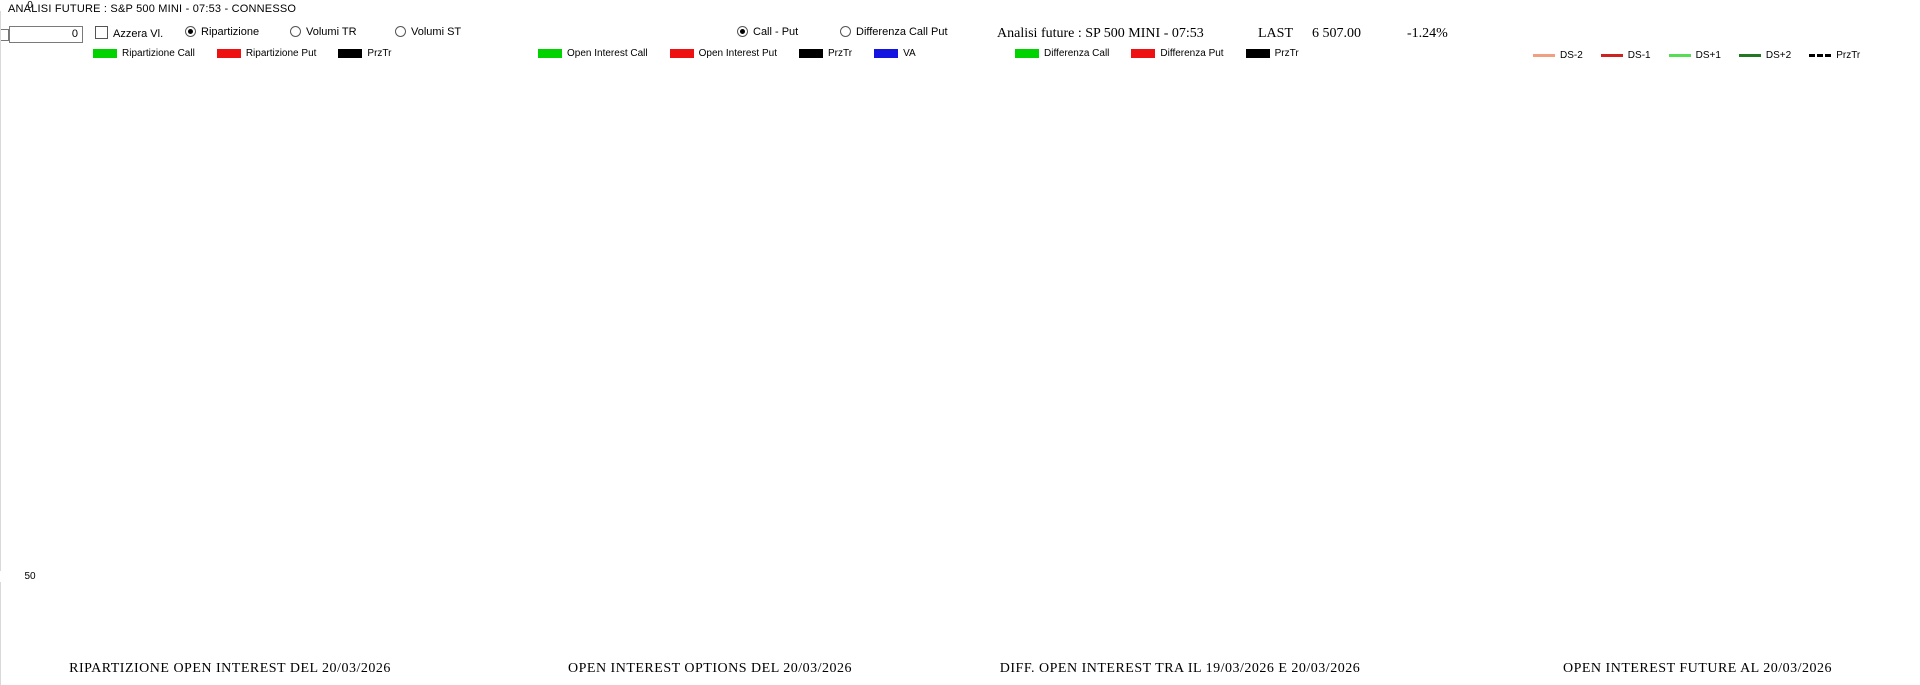 The image size is (1920, 685). What do you see at coordinates (909, 53) in the screenshot?
I see `legend-label: VA` at bounding box center [909, 53].